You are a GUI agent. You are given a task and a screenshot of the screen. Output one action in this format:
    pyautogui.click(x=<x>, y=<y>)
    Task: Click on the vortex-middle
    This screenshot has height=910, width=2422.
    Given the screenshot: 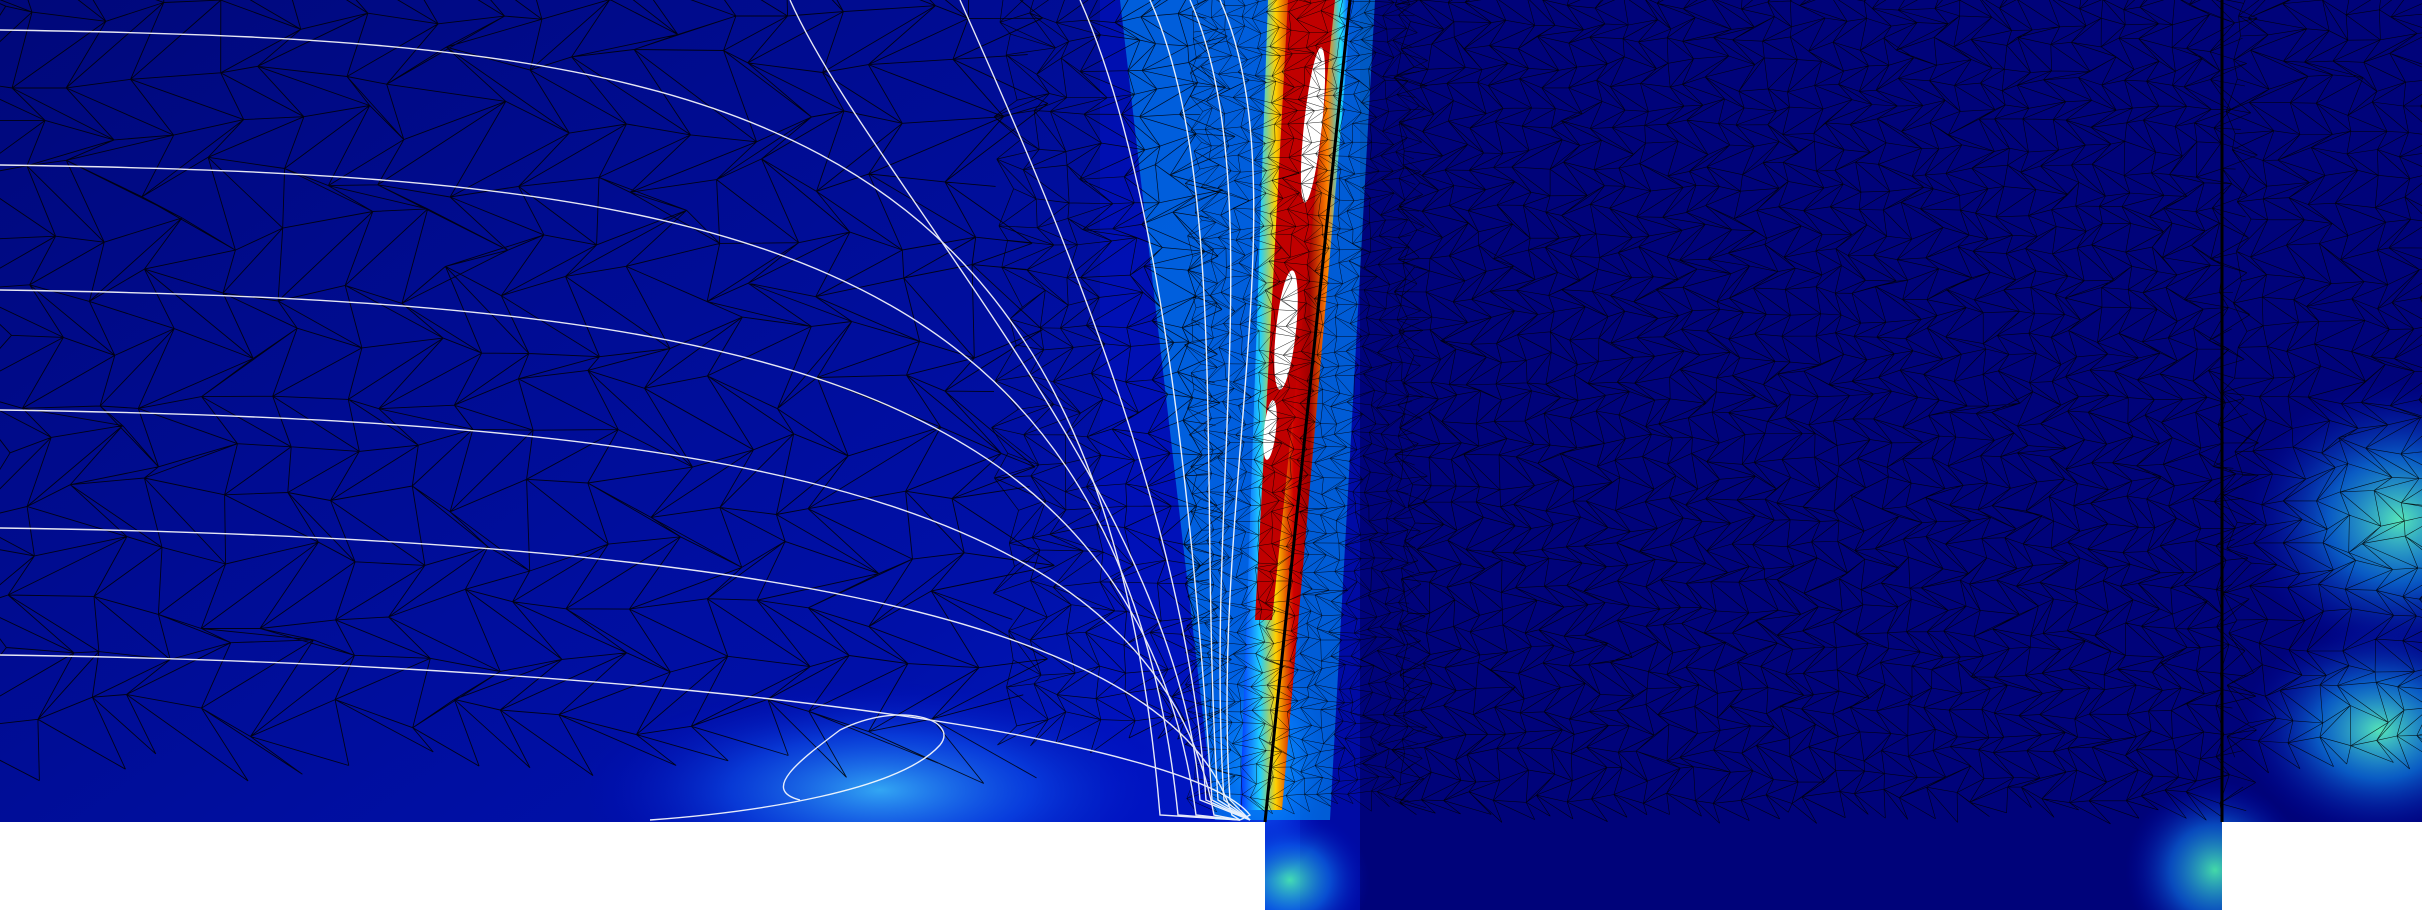 What is the action you would take?
    pyautogui.click(x=1286, y=330)
    